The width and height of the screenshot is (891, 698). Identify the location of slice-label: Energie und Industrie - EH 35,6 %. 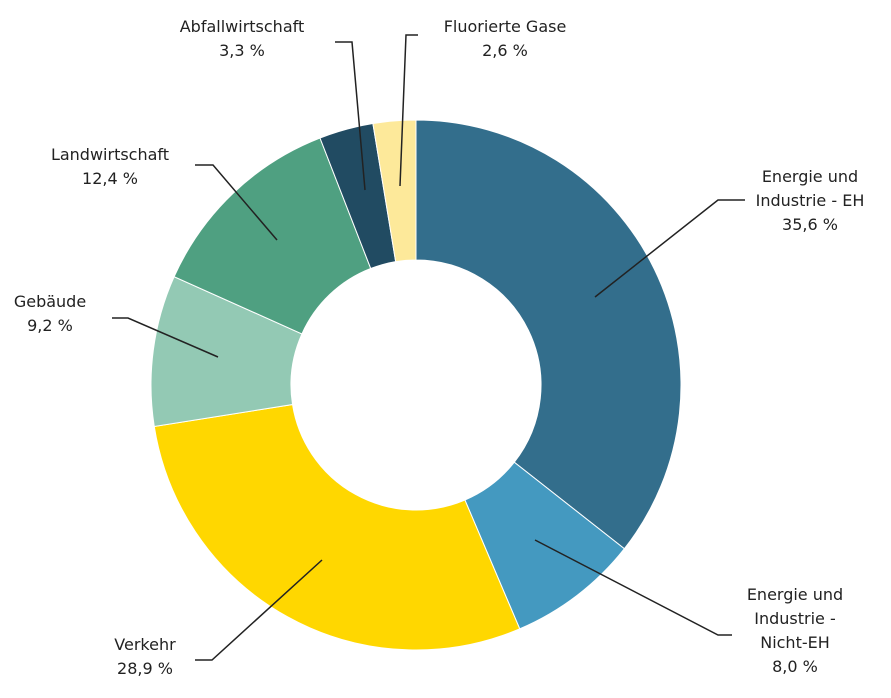
(810, 201).